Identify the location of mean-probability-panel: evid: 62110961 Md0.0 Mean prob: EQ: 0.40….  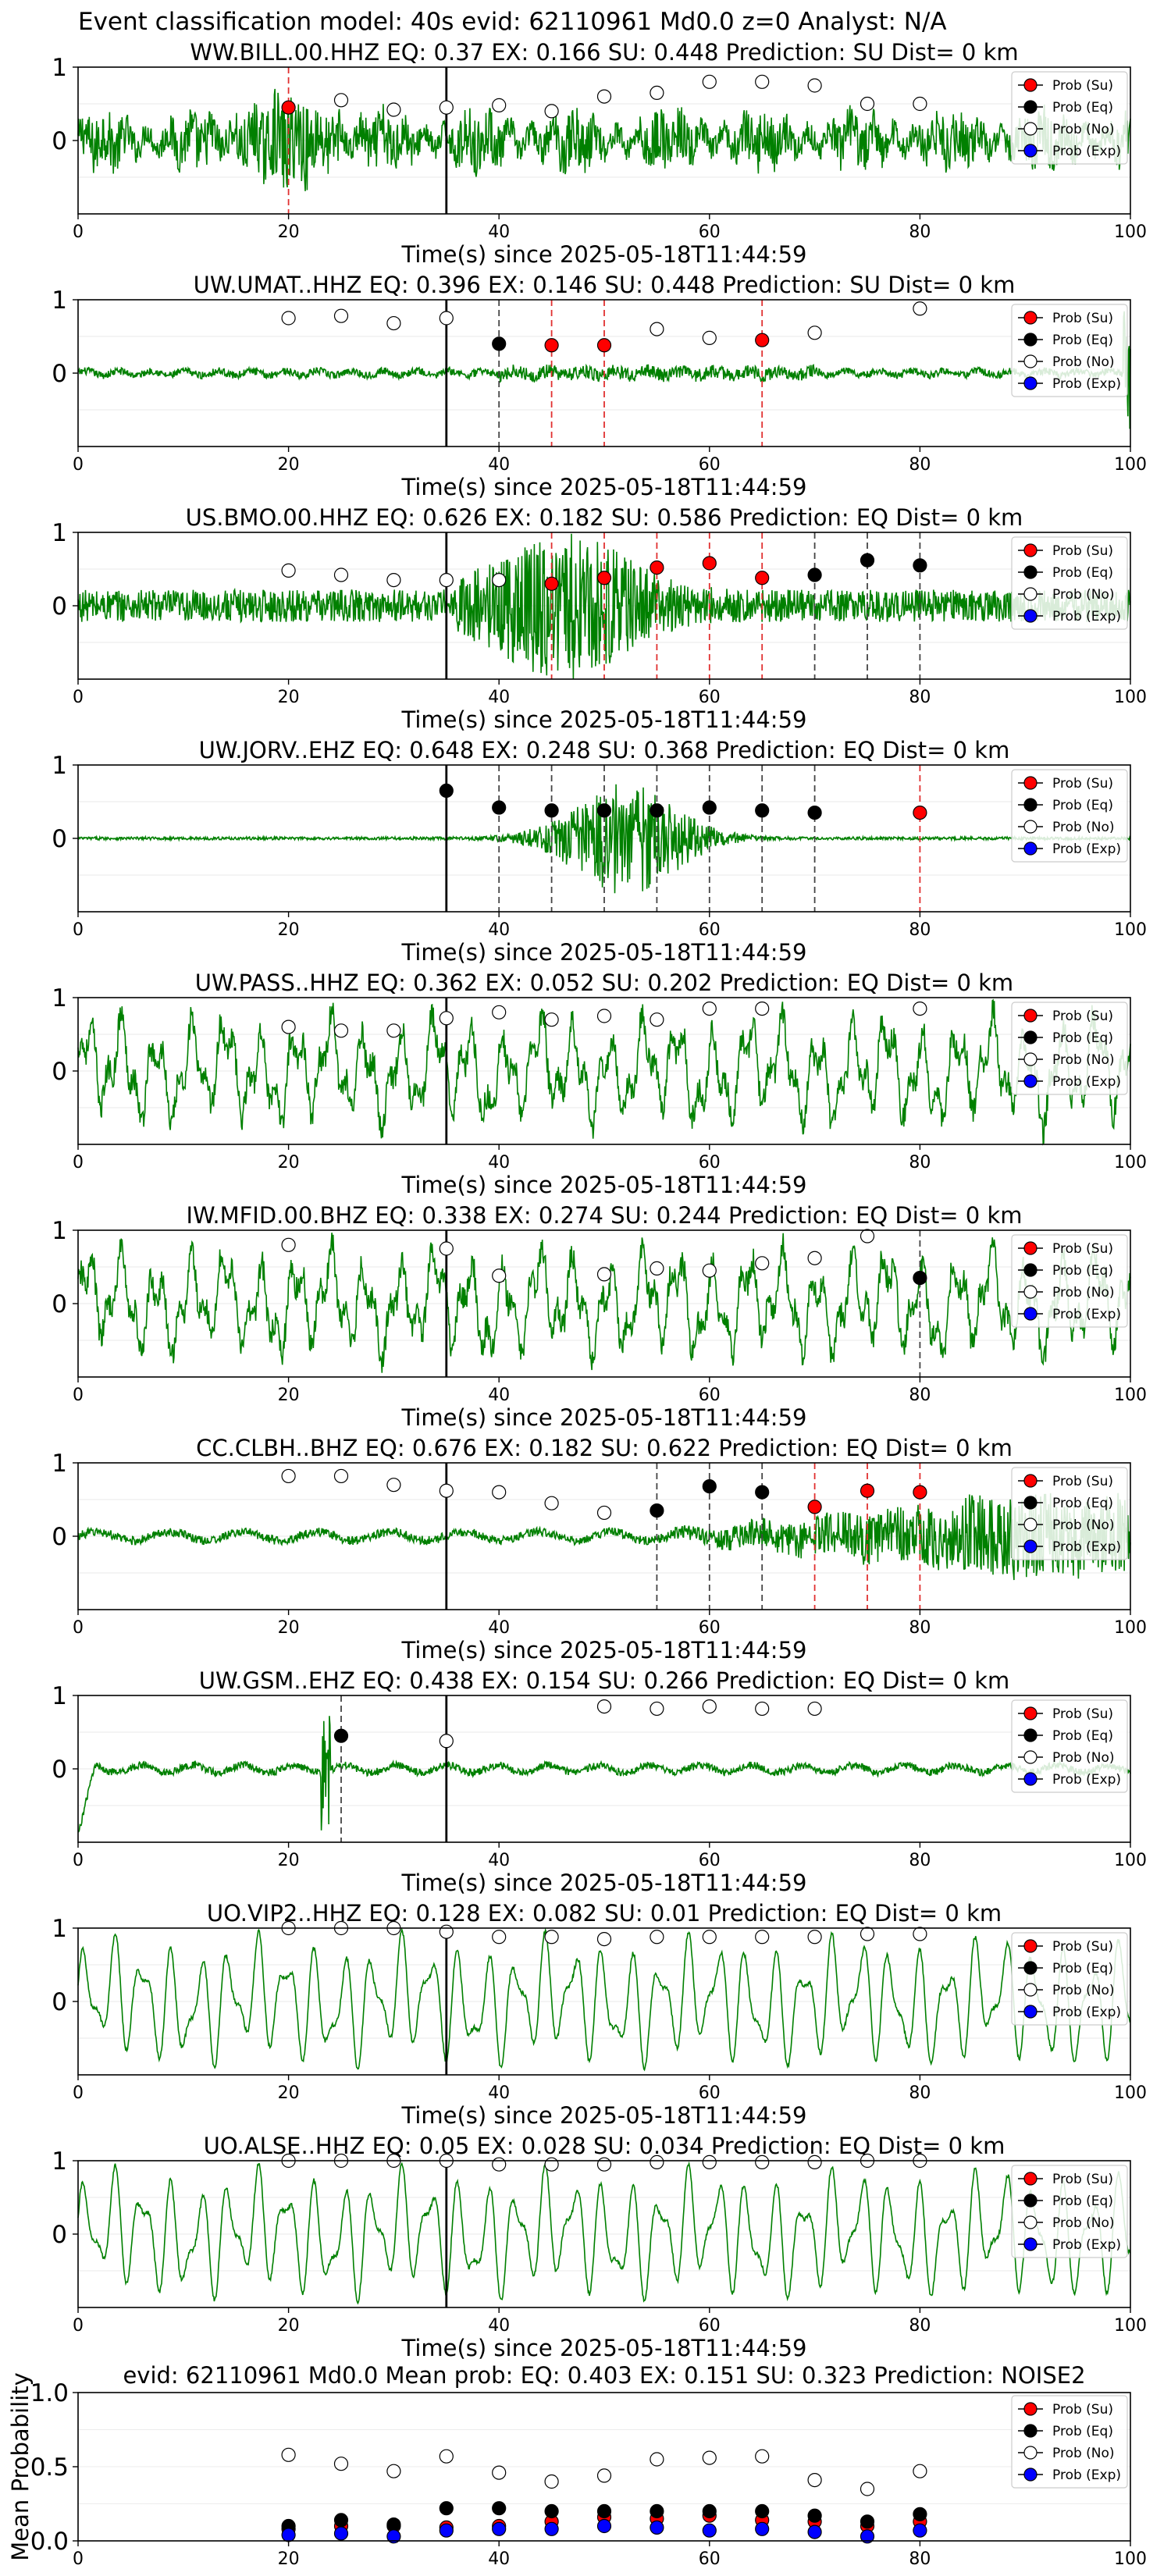
(577, 2465).